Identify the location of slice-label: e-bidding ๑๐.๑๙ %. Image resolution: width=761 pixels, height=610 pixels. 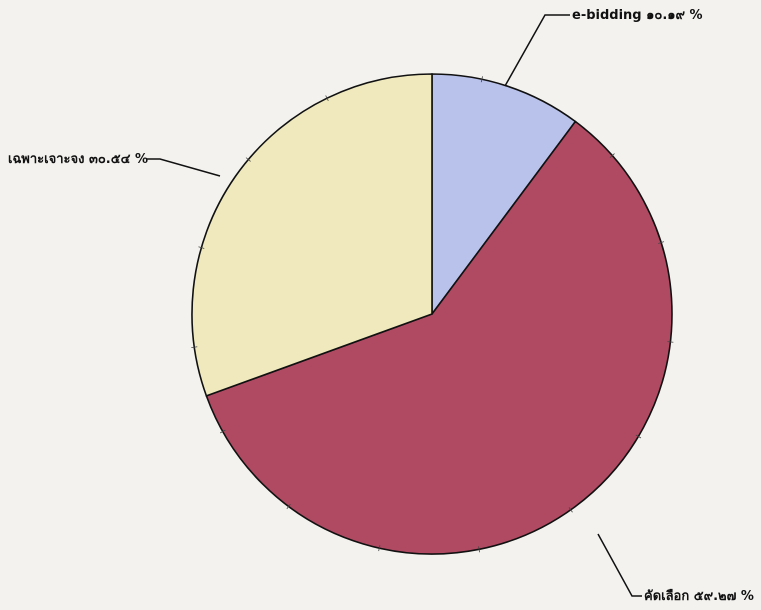
(637, 15).